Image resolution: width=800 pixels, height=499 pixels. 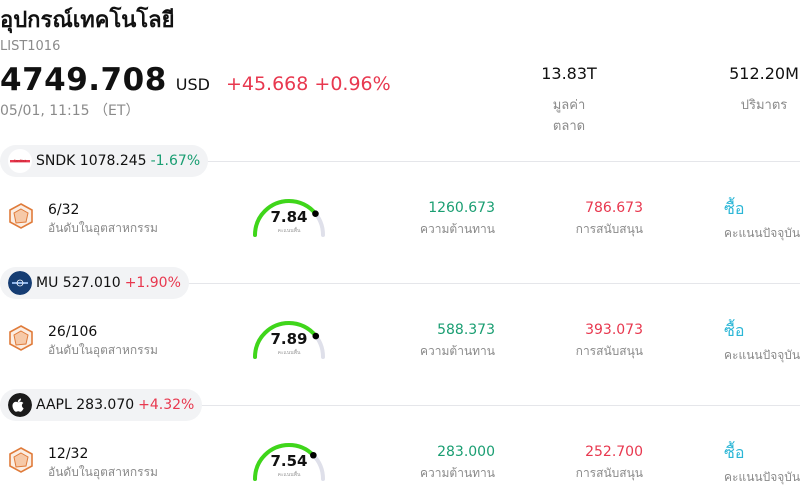 What do you see at coordinates (308, 84) in the screenshot?
I see `index-change: +45.668 +0.96%` at bounding box center [308, 84].